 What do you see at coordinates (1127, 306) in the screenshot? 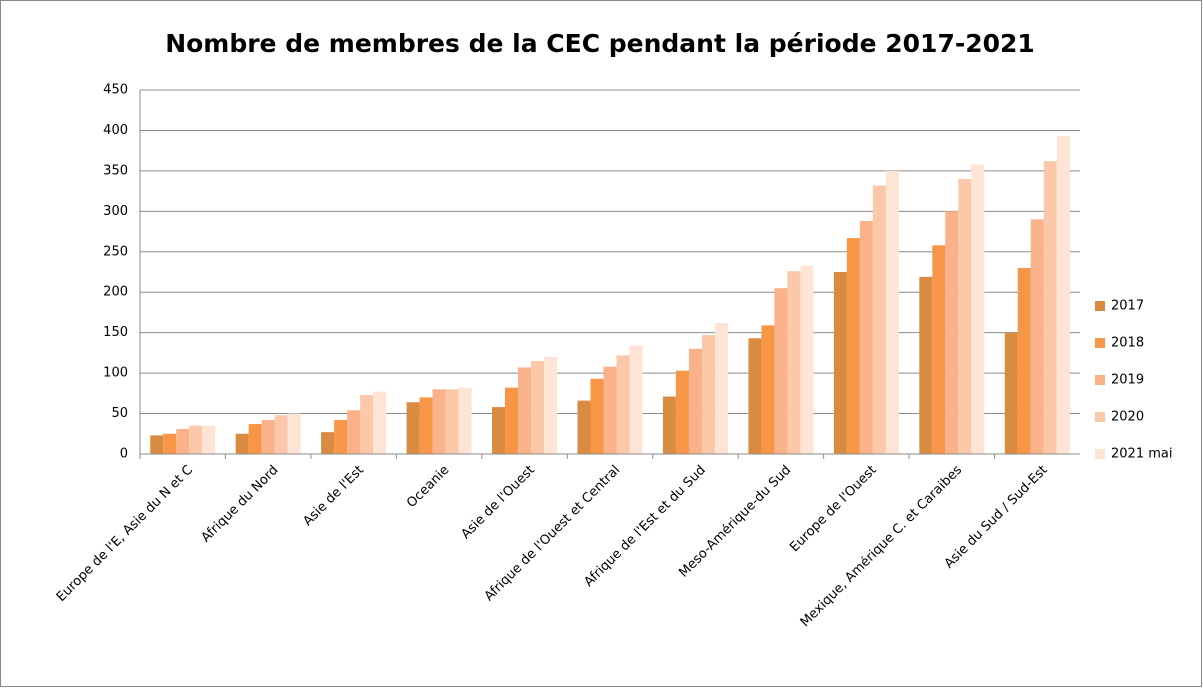
I see `legend-label: 2017` at bounding box center [1127, 306].